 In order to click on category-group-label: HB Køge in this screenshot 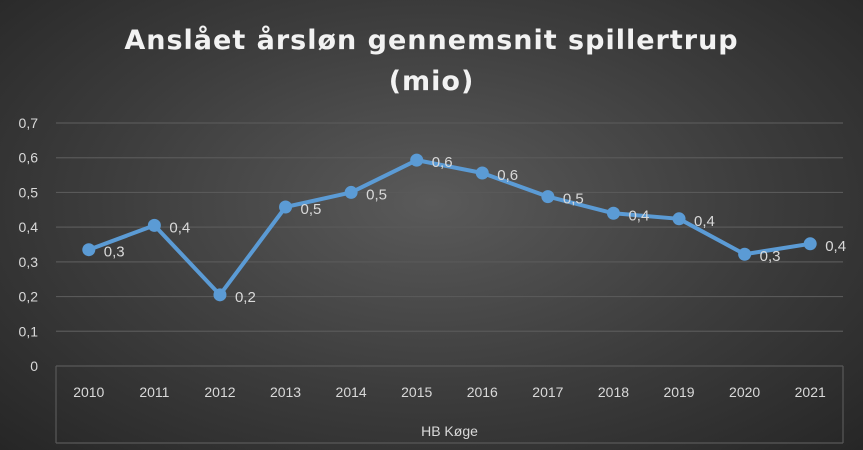, I will do `click(449, 431)`.